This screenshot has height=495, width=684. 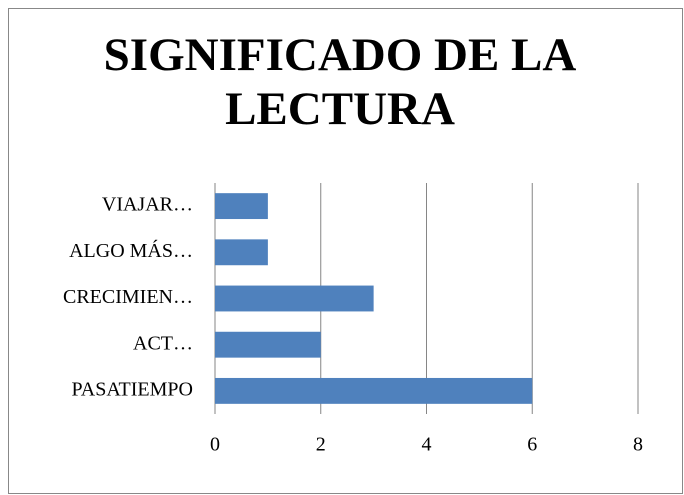 What do you see at coordinates (340, 82) in the screenshot?
I see `chart-title: SIGNIFICADO DE LA LECTURA` at bounding box center [340, 82].